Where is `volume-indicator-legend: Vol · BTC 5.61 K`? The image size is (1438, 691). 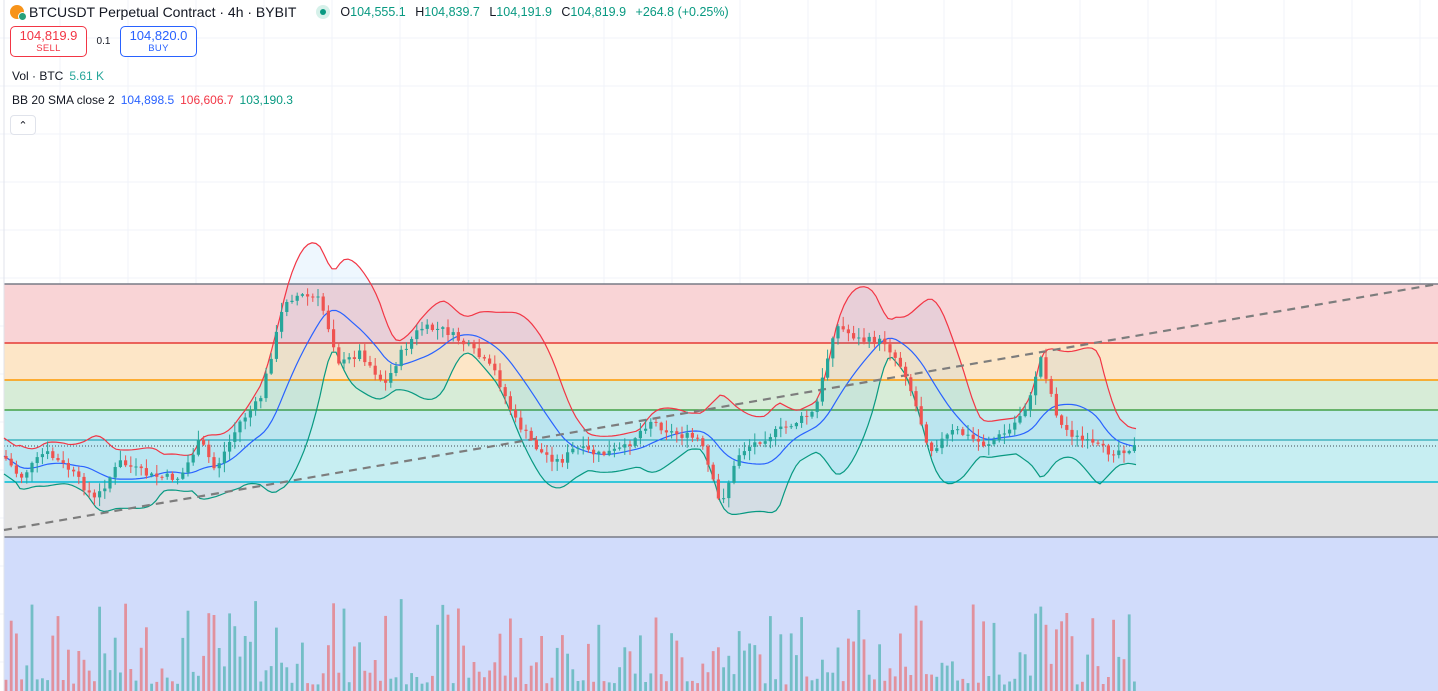 volume-indicator-legend: Vol · BTC 5.61 K is located at coordinates (58, 76).